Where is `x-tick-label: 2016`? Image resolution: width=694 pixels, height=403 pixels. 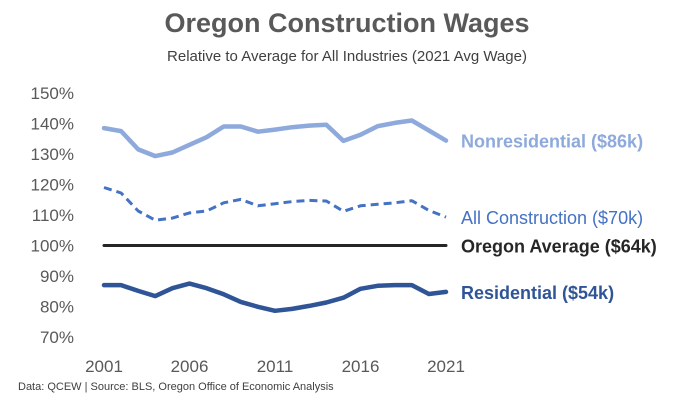 x-tick-label: 2016 is located at coordinates (361, 366).